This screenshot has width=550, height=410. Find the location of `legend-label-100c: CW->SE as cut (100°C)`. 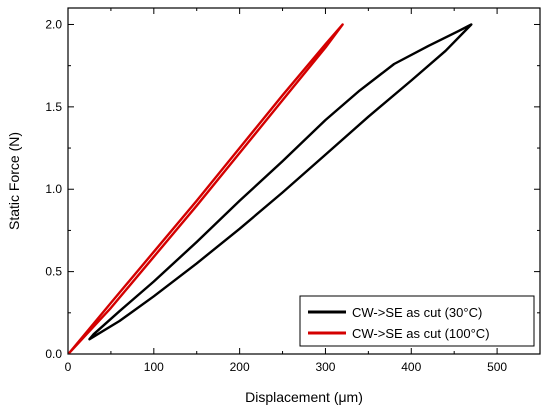

legend-label-100c: CW->SE as cut (100°C) is located at coordinates (421, 333).